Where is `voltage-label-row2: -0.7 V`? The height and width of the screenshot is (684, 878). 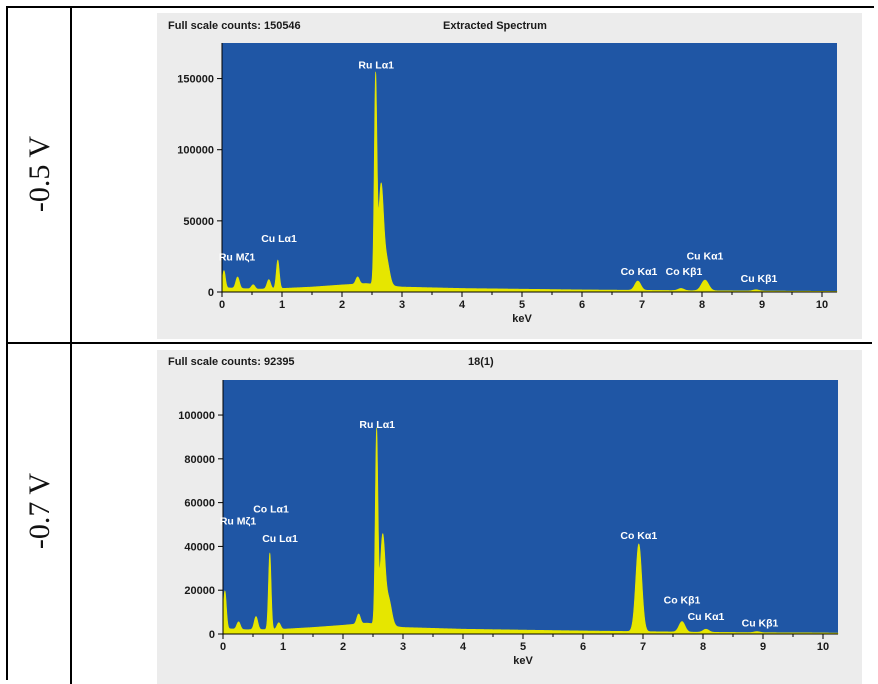 voltage-label-row2: -0.7 V is located at coordinates (39, 511).